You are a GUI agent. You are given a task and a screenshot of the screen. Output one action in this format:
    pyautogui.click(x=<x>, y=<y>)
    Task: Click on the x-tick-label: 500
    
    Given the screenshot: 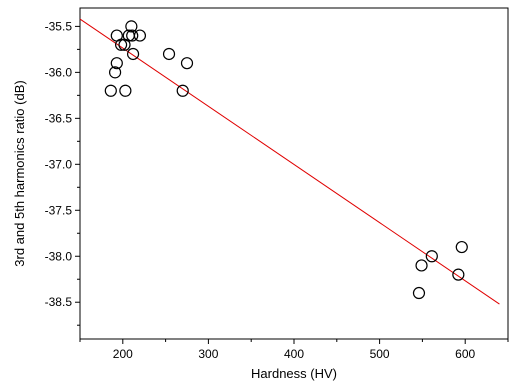 What is the action you would take?
    pyautogui.click(x=380, y=354)
    